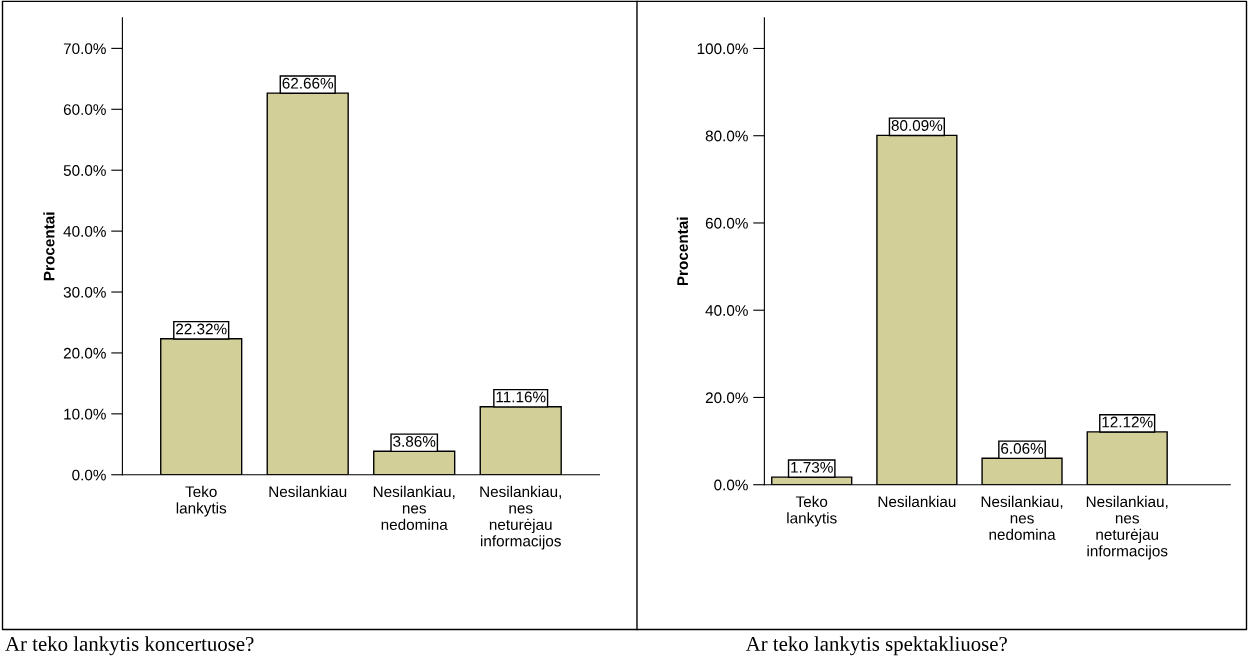 This screenshot has width=1249, height=664. Describe the element at coordinates (722, 49) in the screenshot. I see `y-tick-label: 100.0%` at that location.